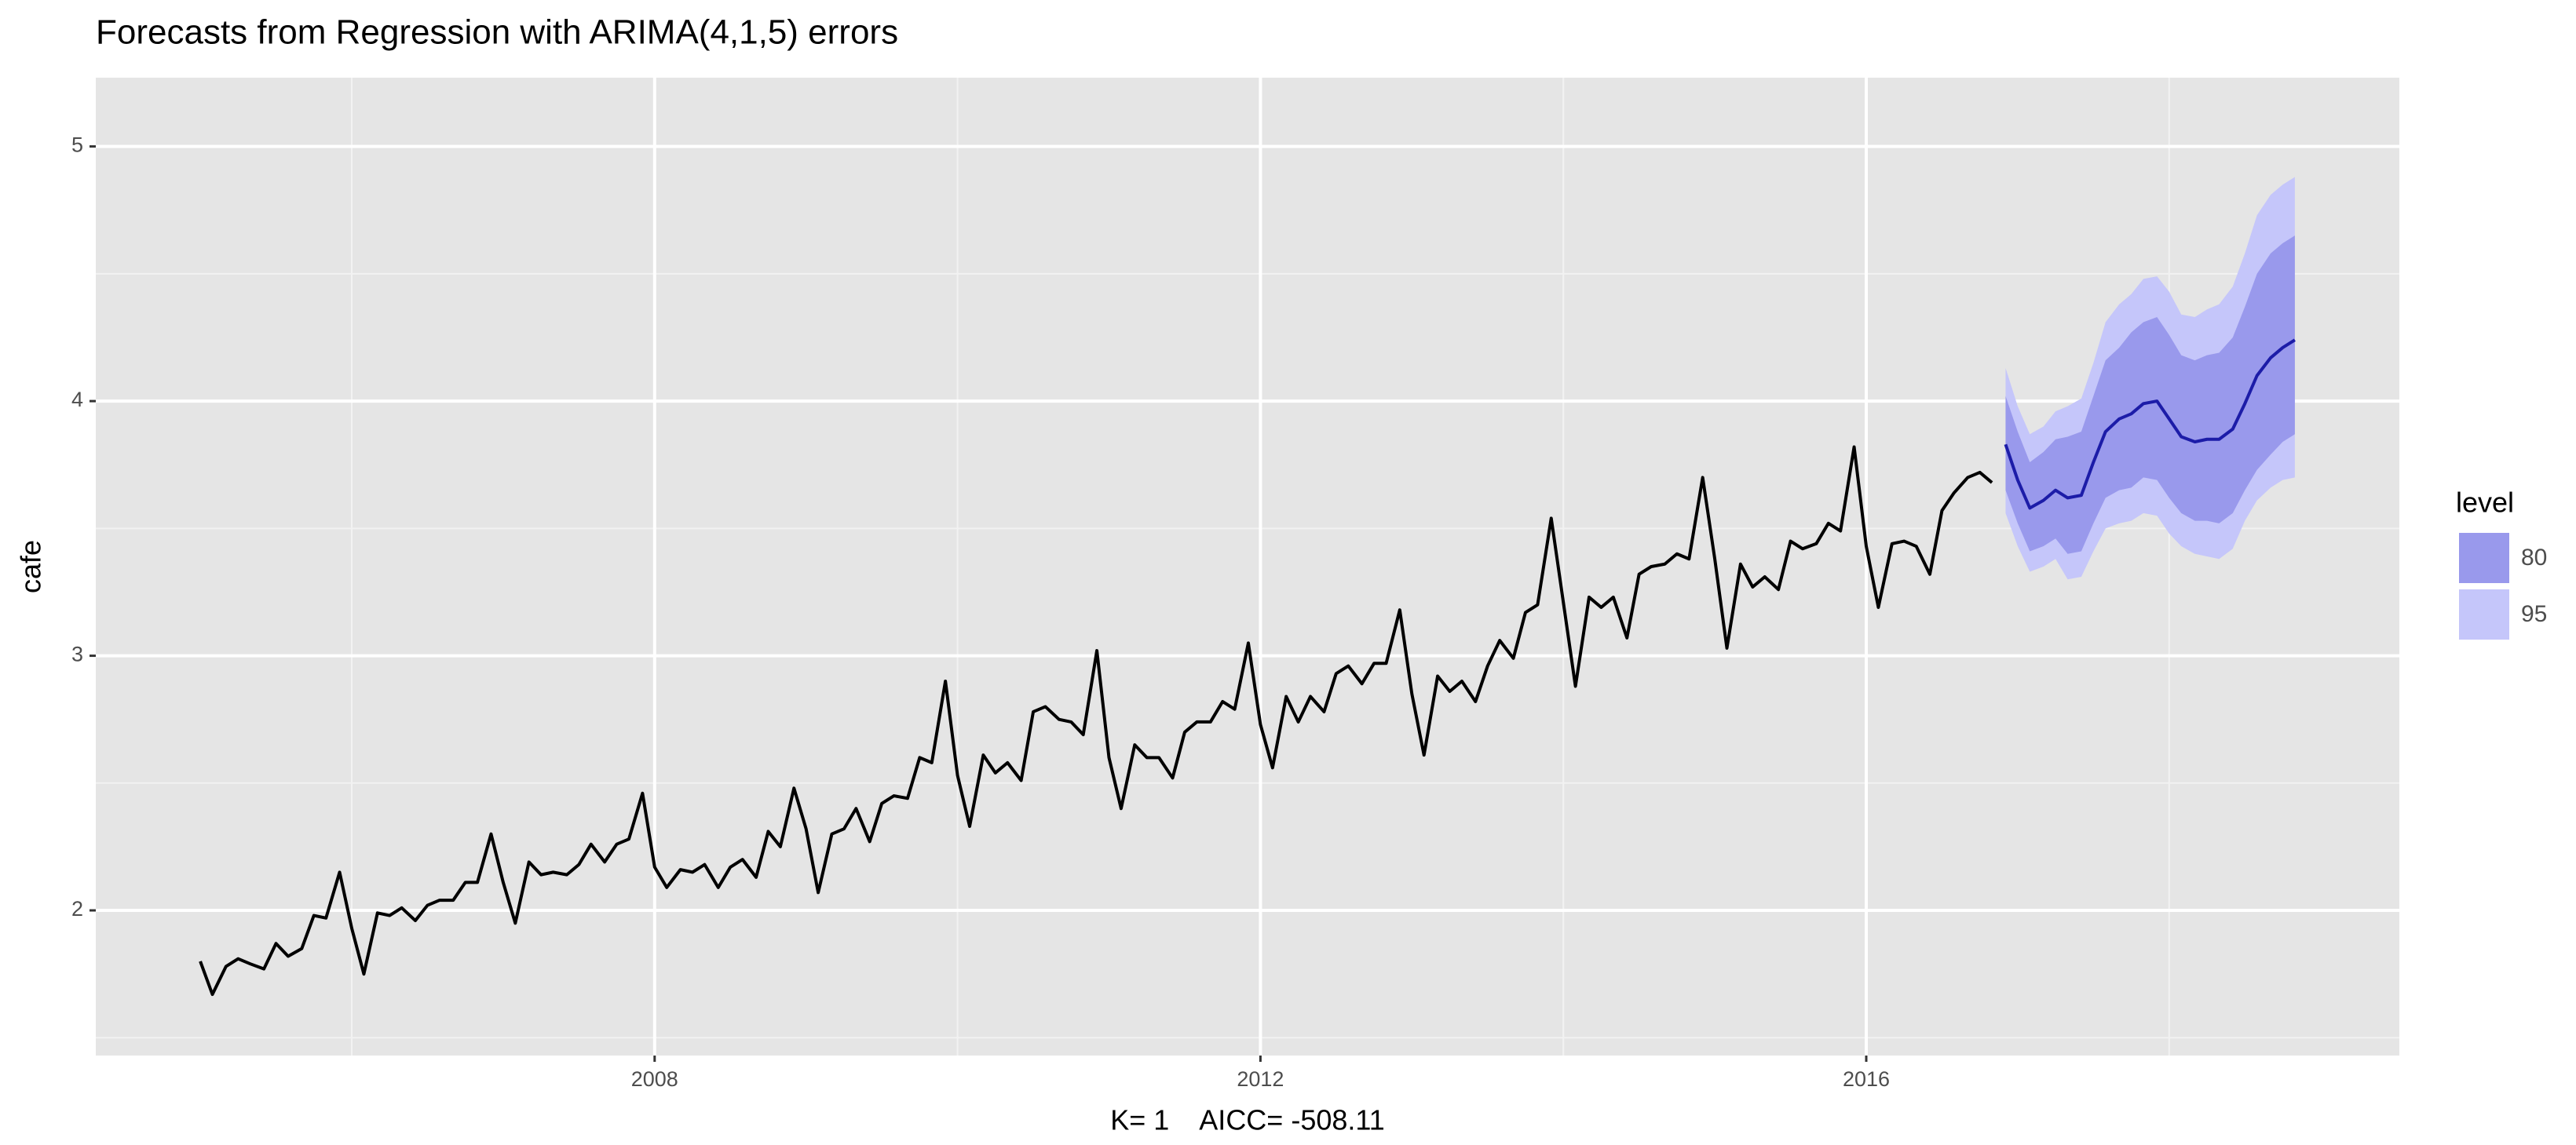 The image size is (2576, 1145). I want to click on y-tick-label: 5, so click(77, 145).